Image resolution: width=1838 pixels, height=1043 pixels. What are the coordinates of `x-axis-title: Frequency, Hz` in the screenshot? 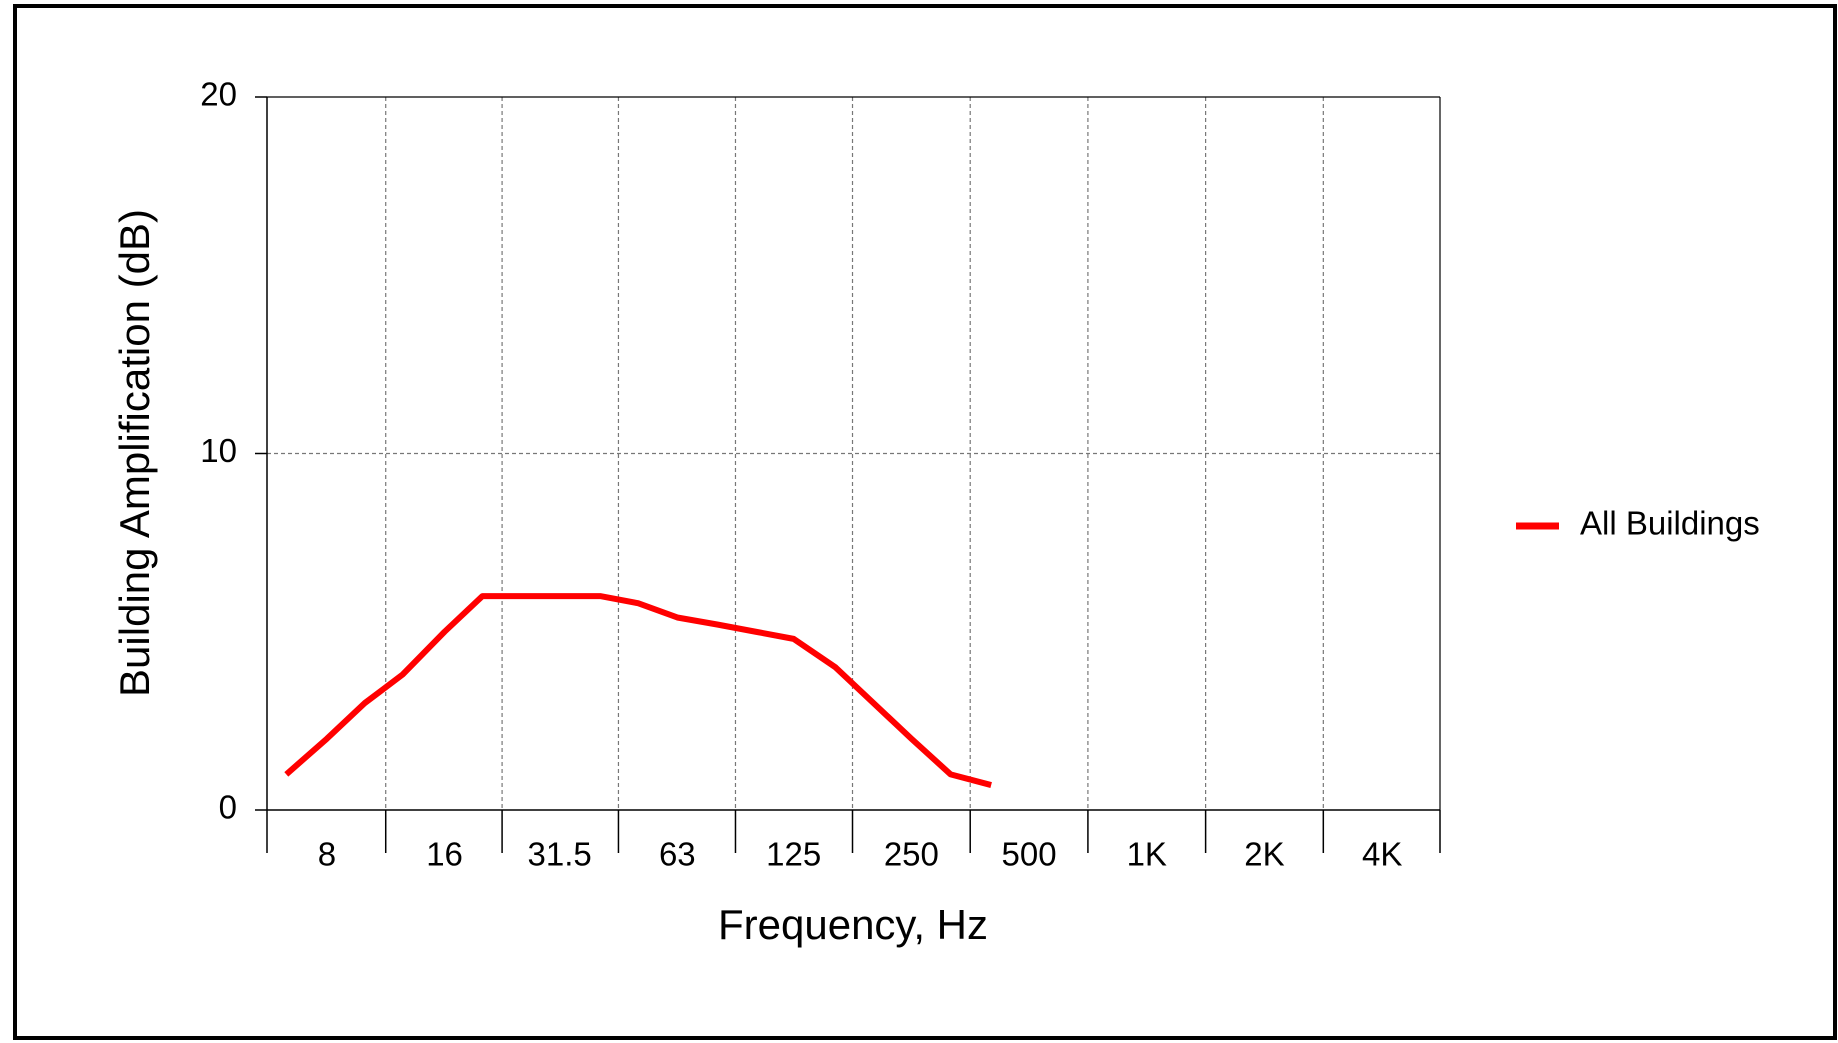 It's located at (853, 924).